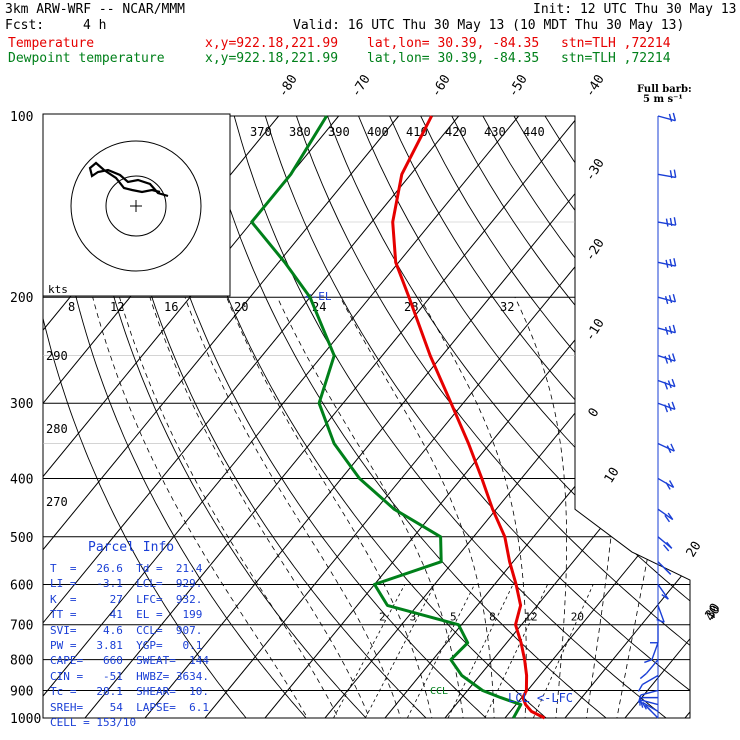 This screenshot has height=740, width=740. Describe the element at coordinates (126, 599) in the screenshot. I see `parcel-info-row: K = 27 LFC= 932.` at that location.